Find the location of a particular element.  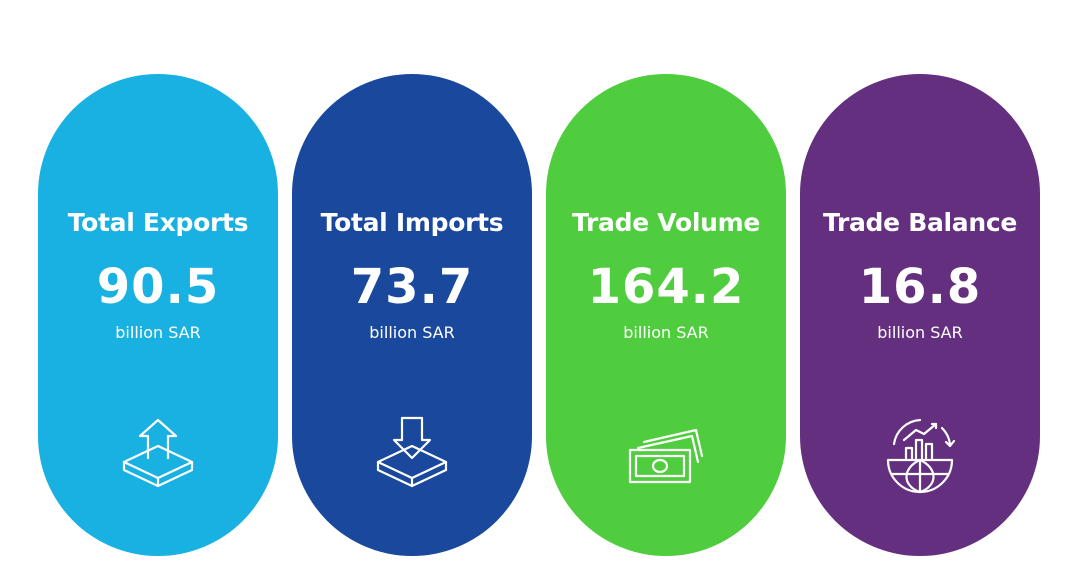

card-title: Trade Volume is located at coordinates (666, 222).